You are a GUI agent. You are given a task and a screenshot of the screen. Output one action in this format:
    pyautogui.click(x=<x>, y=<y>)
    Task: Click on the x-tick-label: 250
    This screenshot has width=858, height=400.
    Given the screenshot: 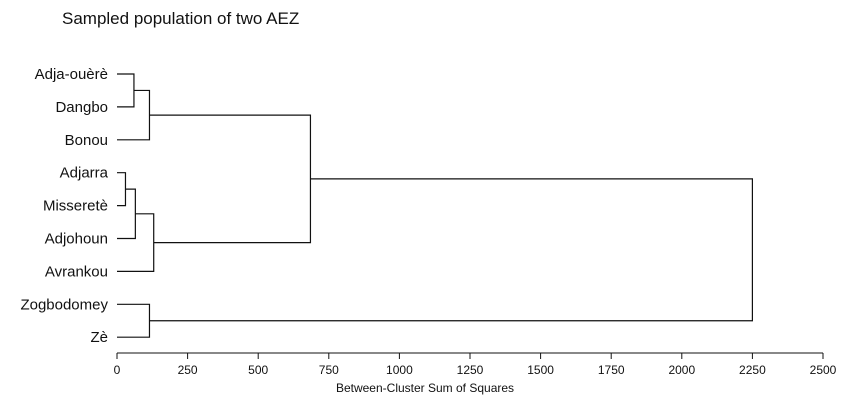 What is the action you would take?
    pyautogui.click(x=188, y=370)
    